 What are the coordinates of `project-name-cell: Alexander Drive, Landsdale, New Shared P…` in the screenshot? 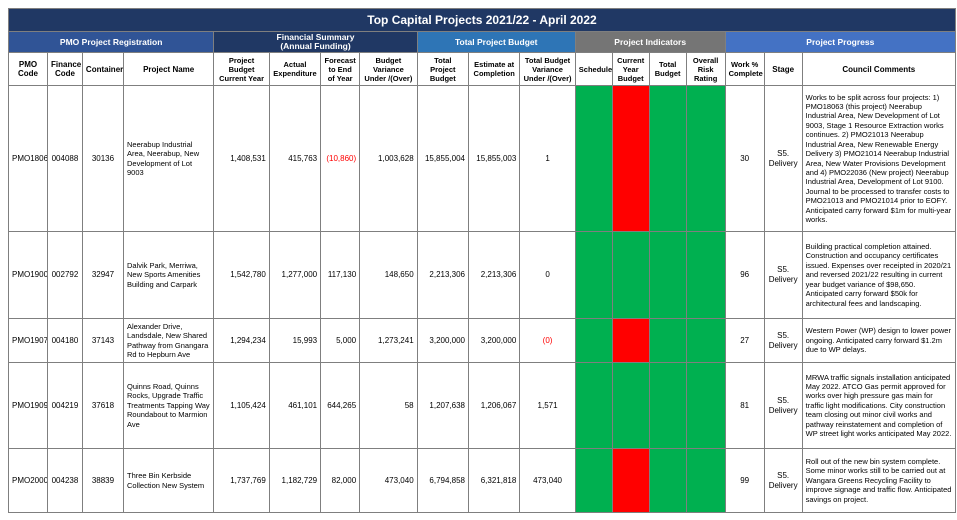 It's located at (168, 340).